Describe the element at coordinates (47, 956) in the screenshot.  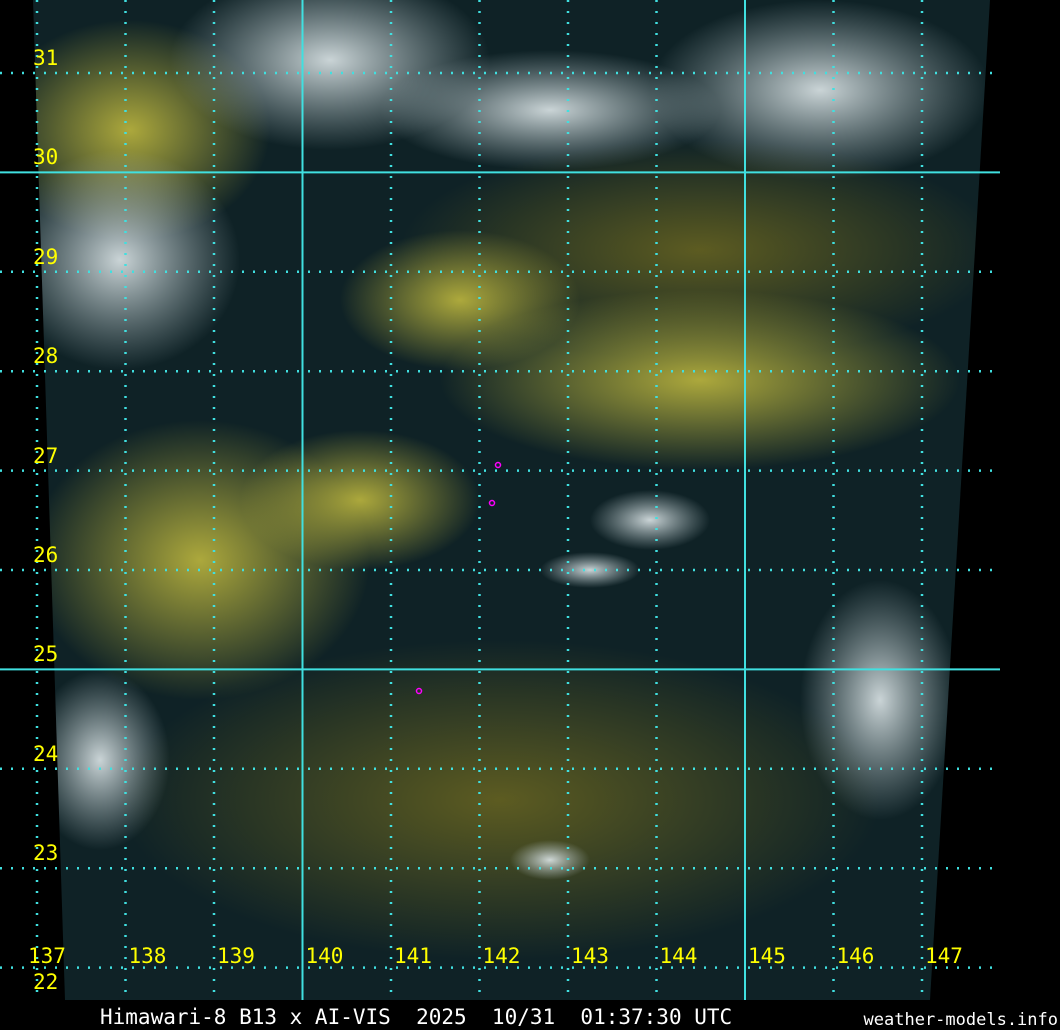
I see `longitude-label: 137` at that location.